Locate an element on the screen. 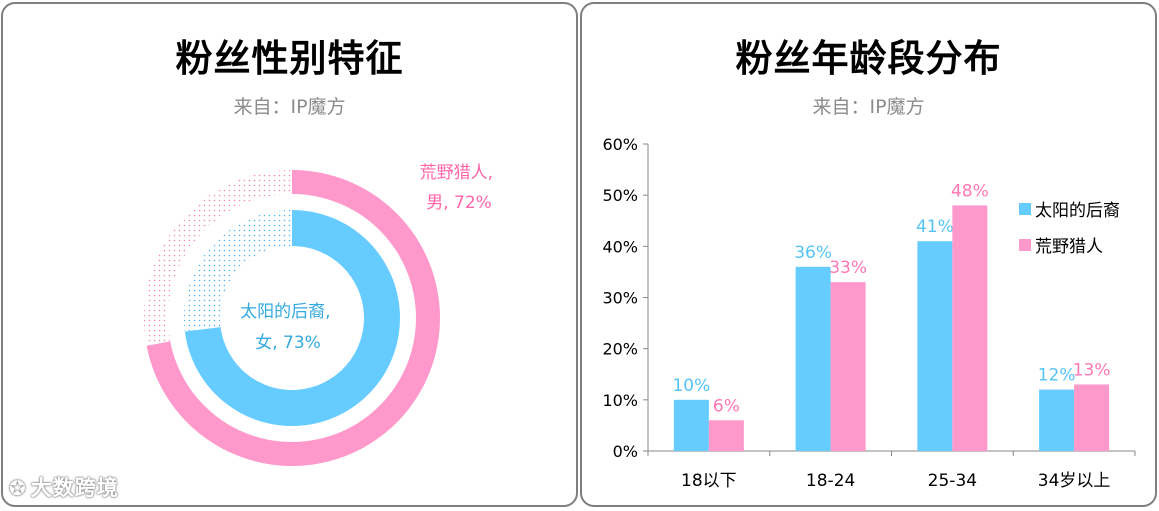 The height and width of the screenshot is (511, 1159). donut-slice-inner-main is located at coordinates (292, 318).